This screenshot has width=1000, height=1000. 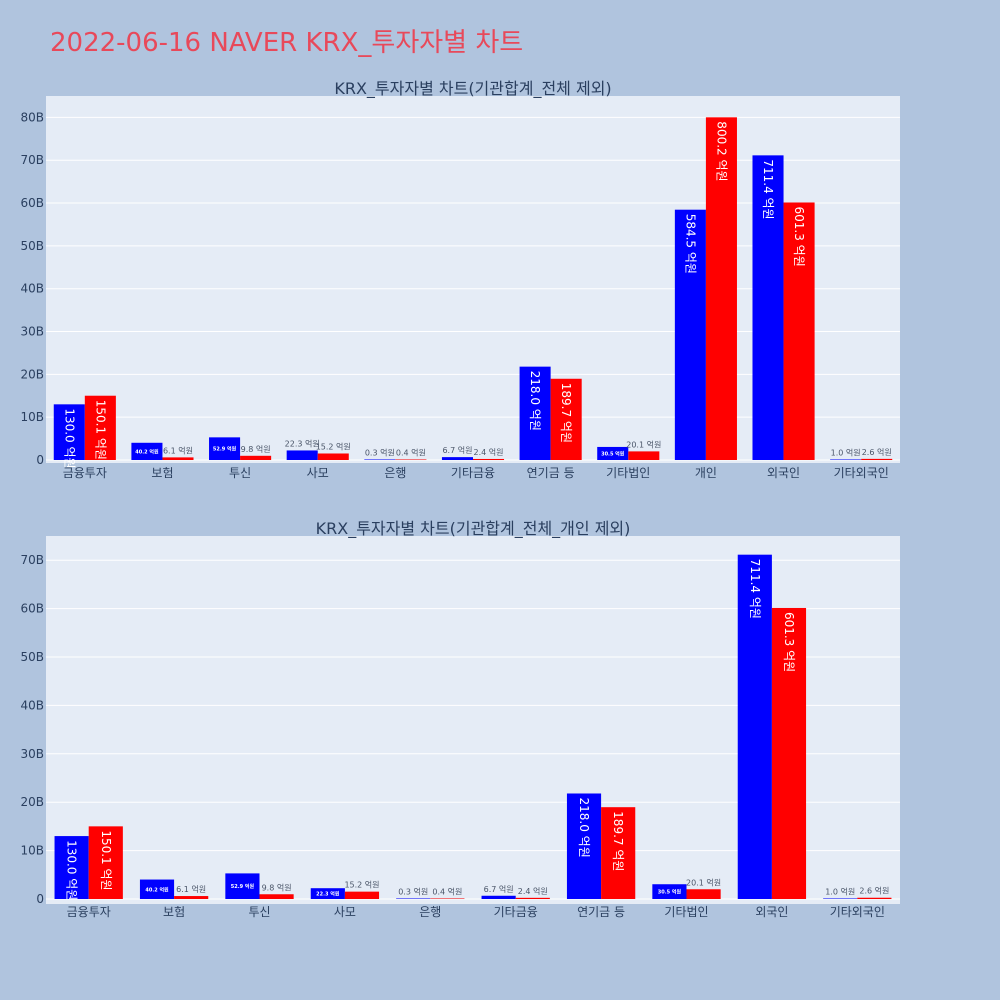 What do you see at coordinates (32, 117) in the screenshot?
I see `y-tick-label: 80B` at bounding box center [32, 117].